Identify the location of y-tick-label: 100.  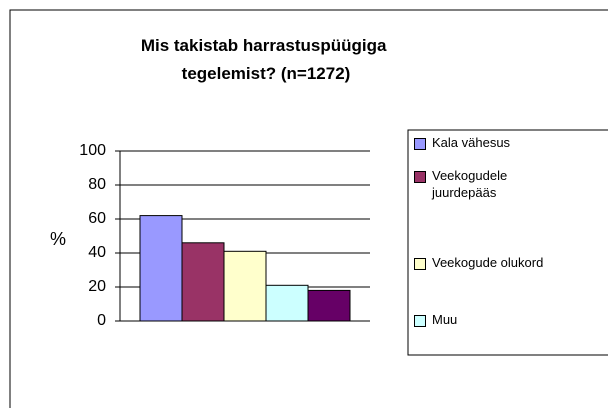
(92, 150).